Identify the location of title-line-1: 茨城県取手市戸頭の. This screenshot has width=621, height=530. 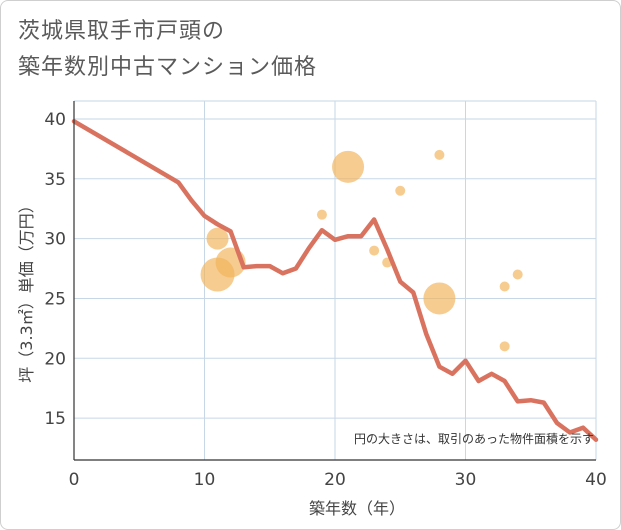
(122, 31).